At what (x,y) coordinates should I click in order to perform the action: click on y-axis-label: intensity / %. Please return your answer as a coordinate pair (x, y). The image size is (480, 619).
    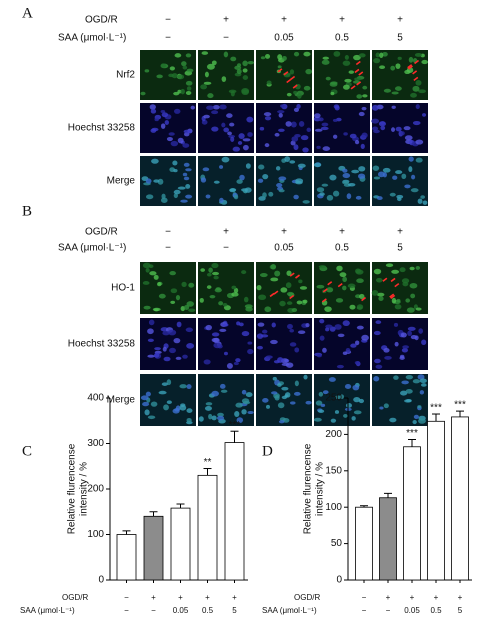
    Looking at the image, I should click on (84, 489).